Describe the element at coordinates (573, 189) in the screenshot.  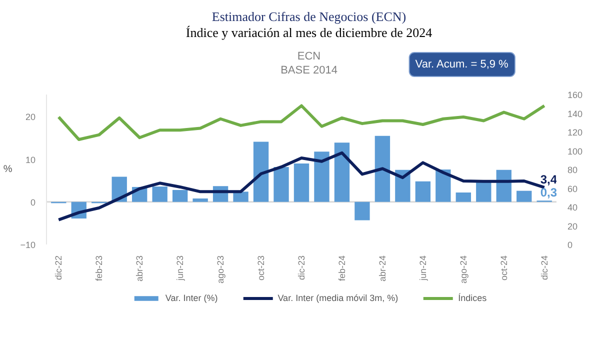
I see `y2-tick-label: 60` at that location.